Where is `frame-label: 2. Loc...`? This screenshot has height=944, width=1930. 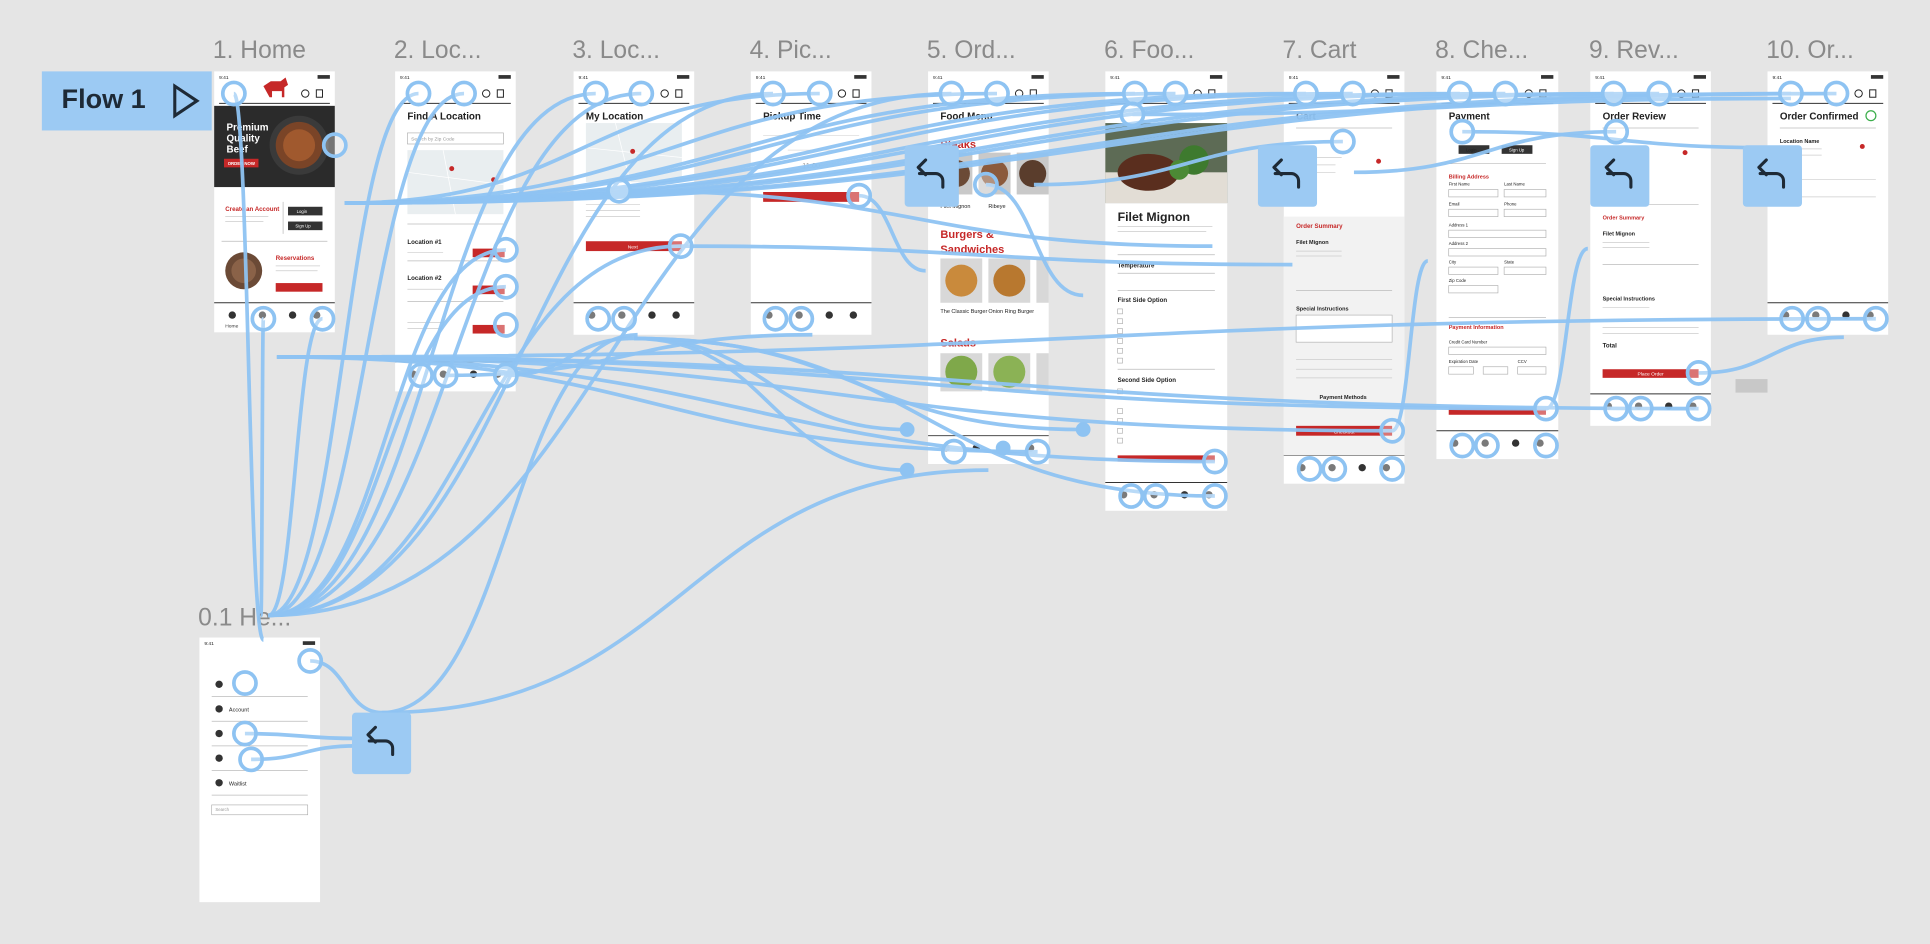
frame-label: 2. Loc... is located at coordinates (438, 50).